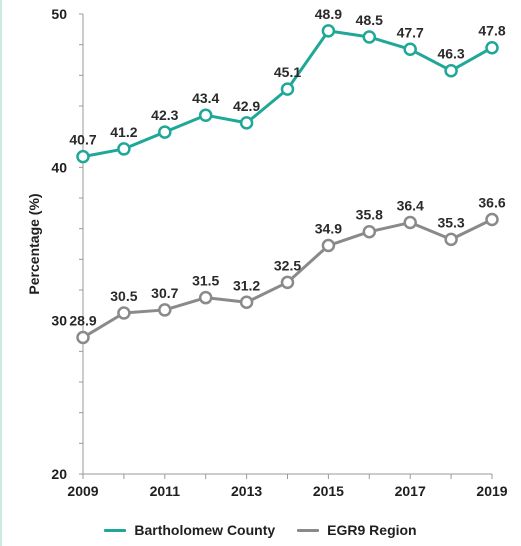 This screenshot has height=546, width=521. What do you see at coordinates (164, 293) in the screenshot?
I see `data-label-egr9: 30.7` at bounding box center [164, 293].